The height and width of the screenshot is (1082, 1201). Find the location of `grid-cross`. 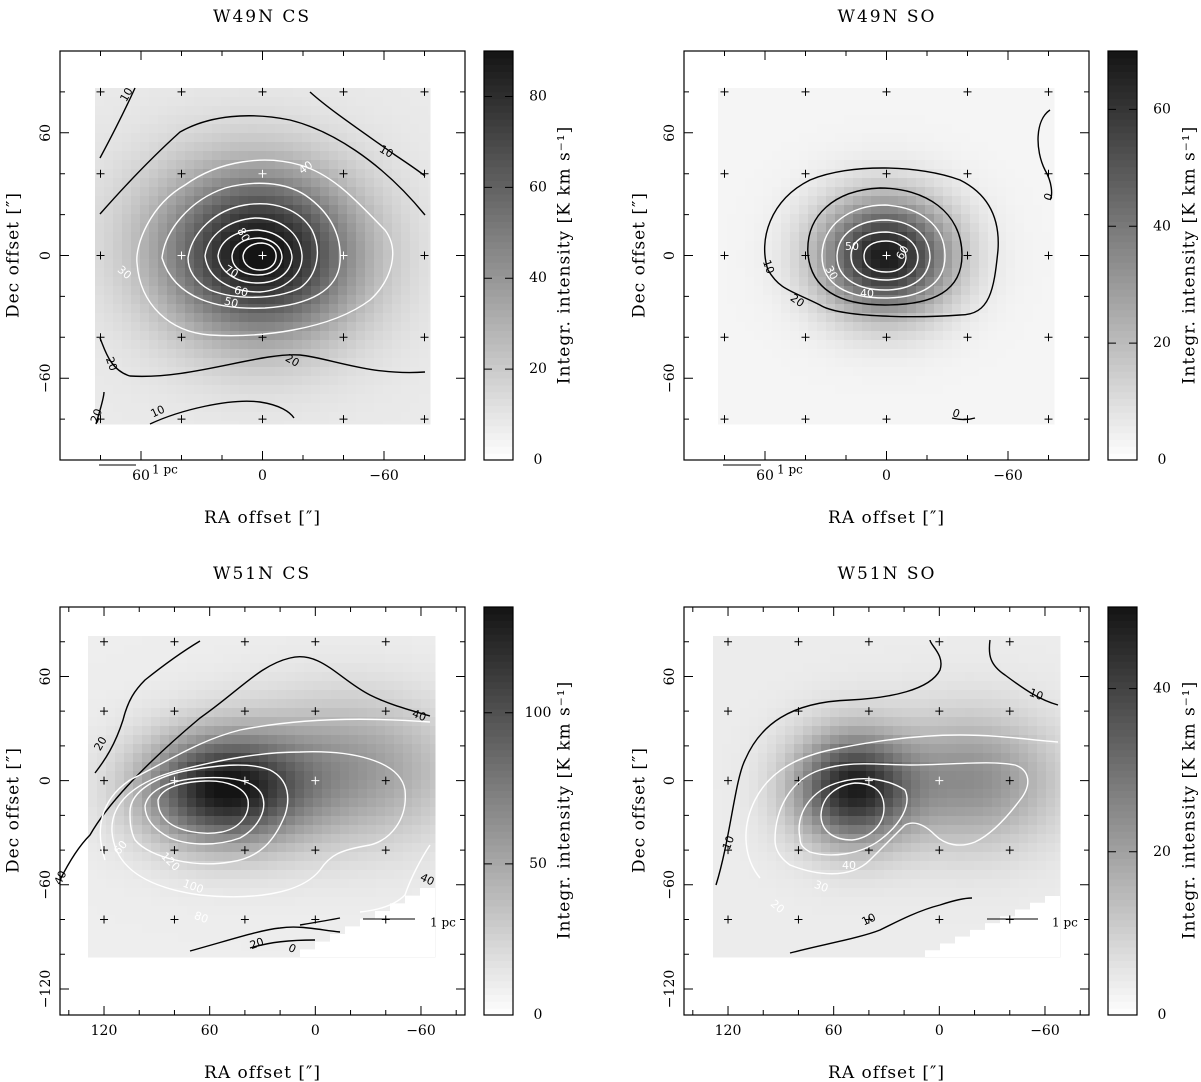

grid-cross is located at coordinates (886, 91).